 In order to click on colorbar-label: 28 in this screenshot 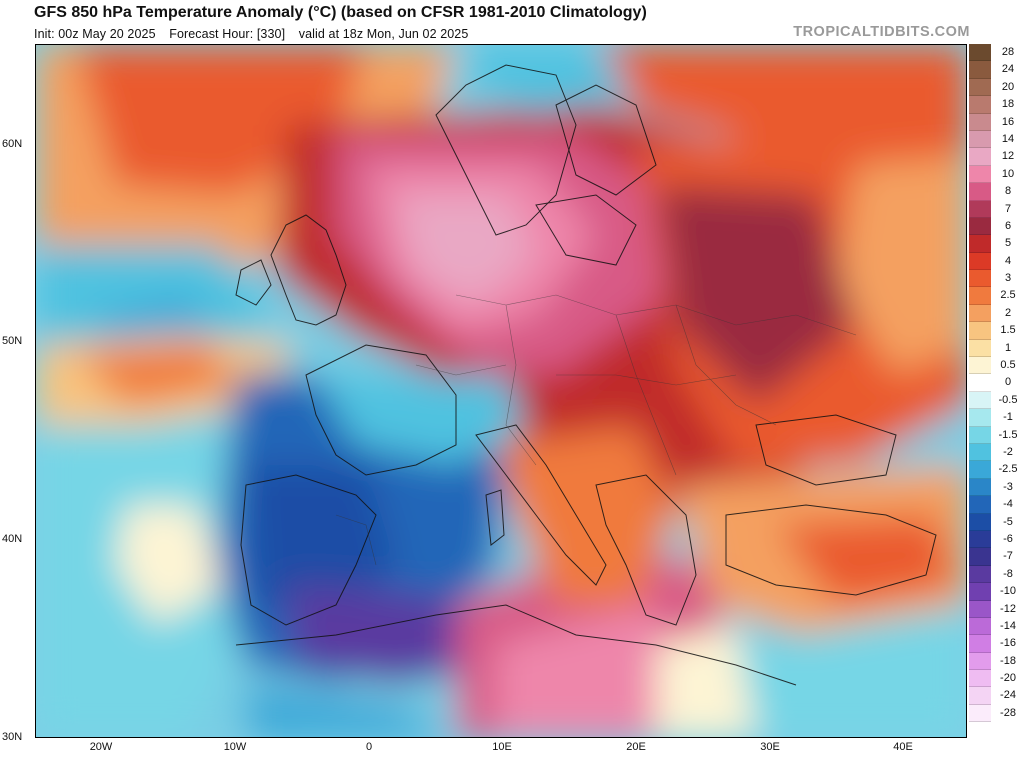, I will do `click(1008, 52)`.